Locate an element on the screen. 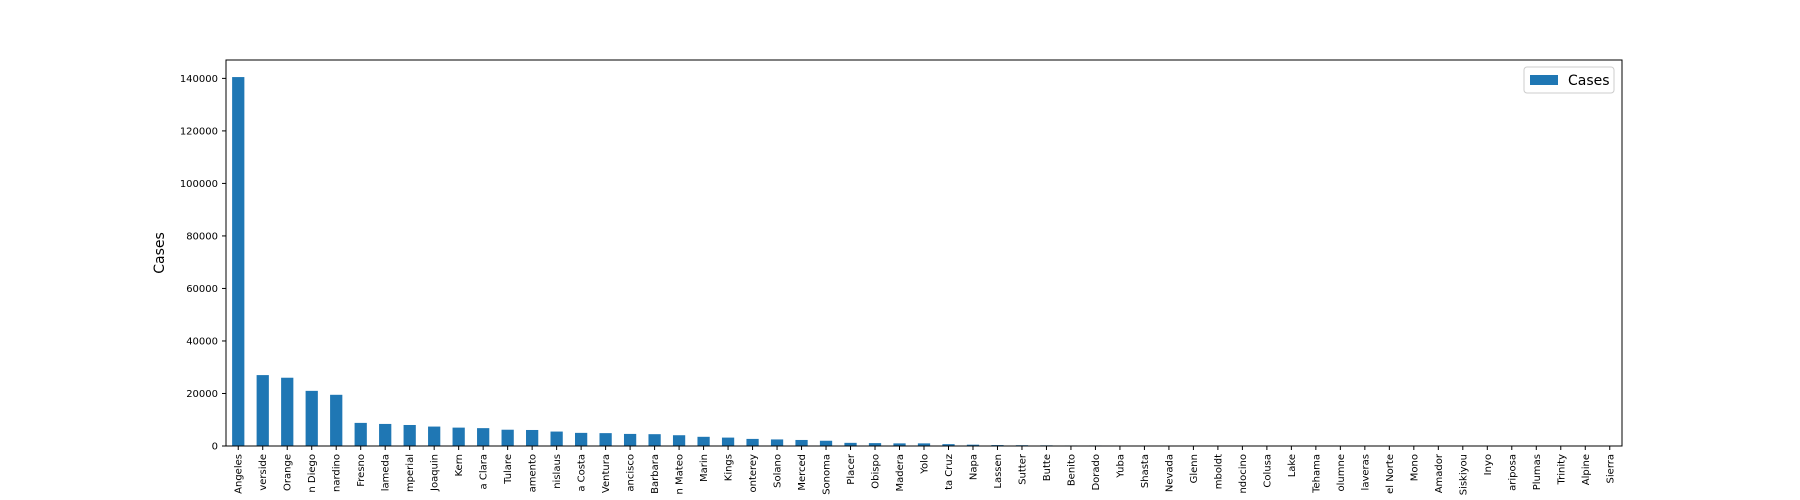 This screenshot has width=1800, height=500. legend-box is located at coordinates (1569, 80).